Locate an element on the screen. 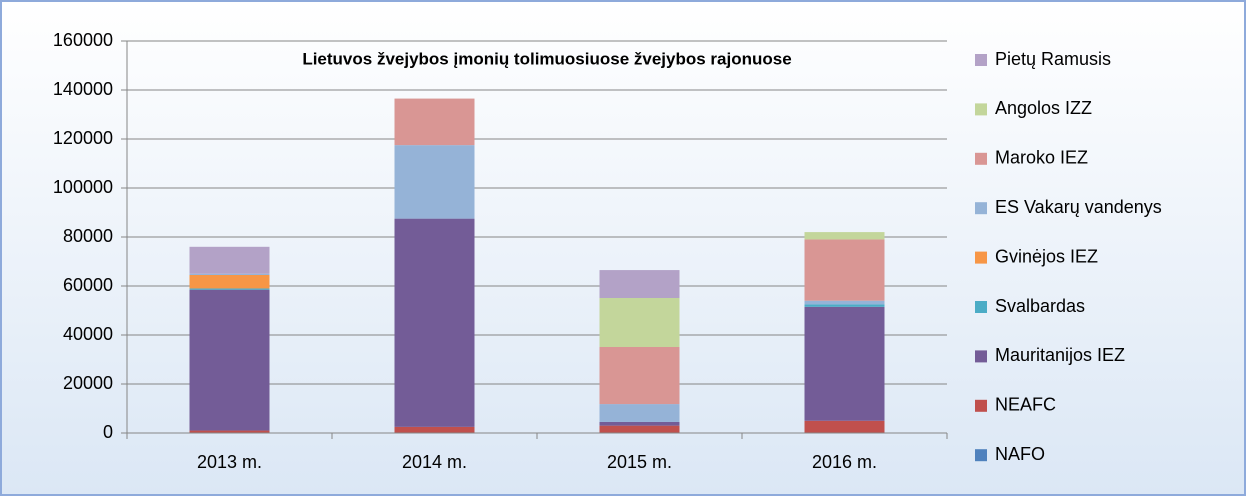  legend-label: Pietų Ramusis is located at coordinates (1053, 59).